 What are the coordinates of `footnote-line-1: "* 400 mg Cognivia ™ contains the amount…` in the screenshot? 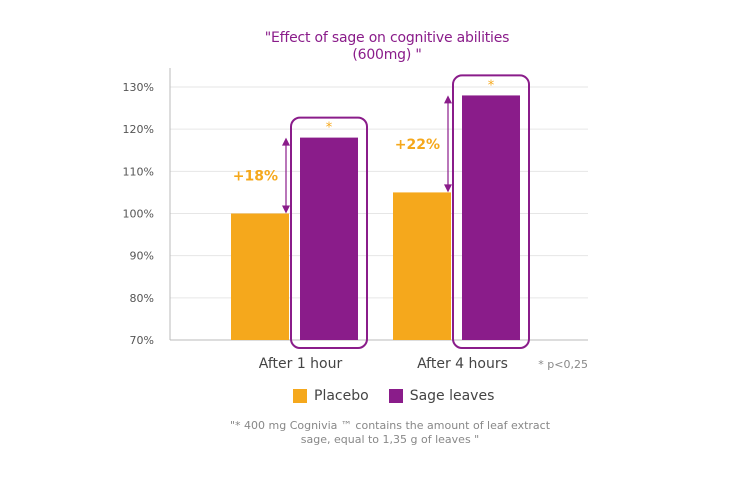 It's located at (390, 425).